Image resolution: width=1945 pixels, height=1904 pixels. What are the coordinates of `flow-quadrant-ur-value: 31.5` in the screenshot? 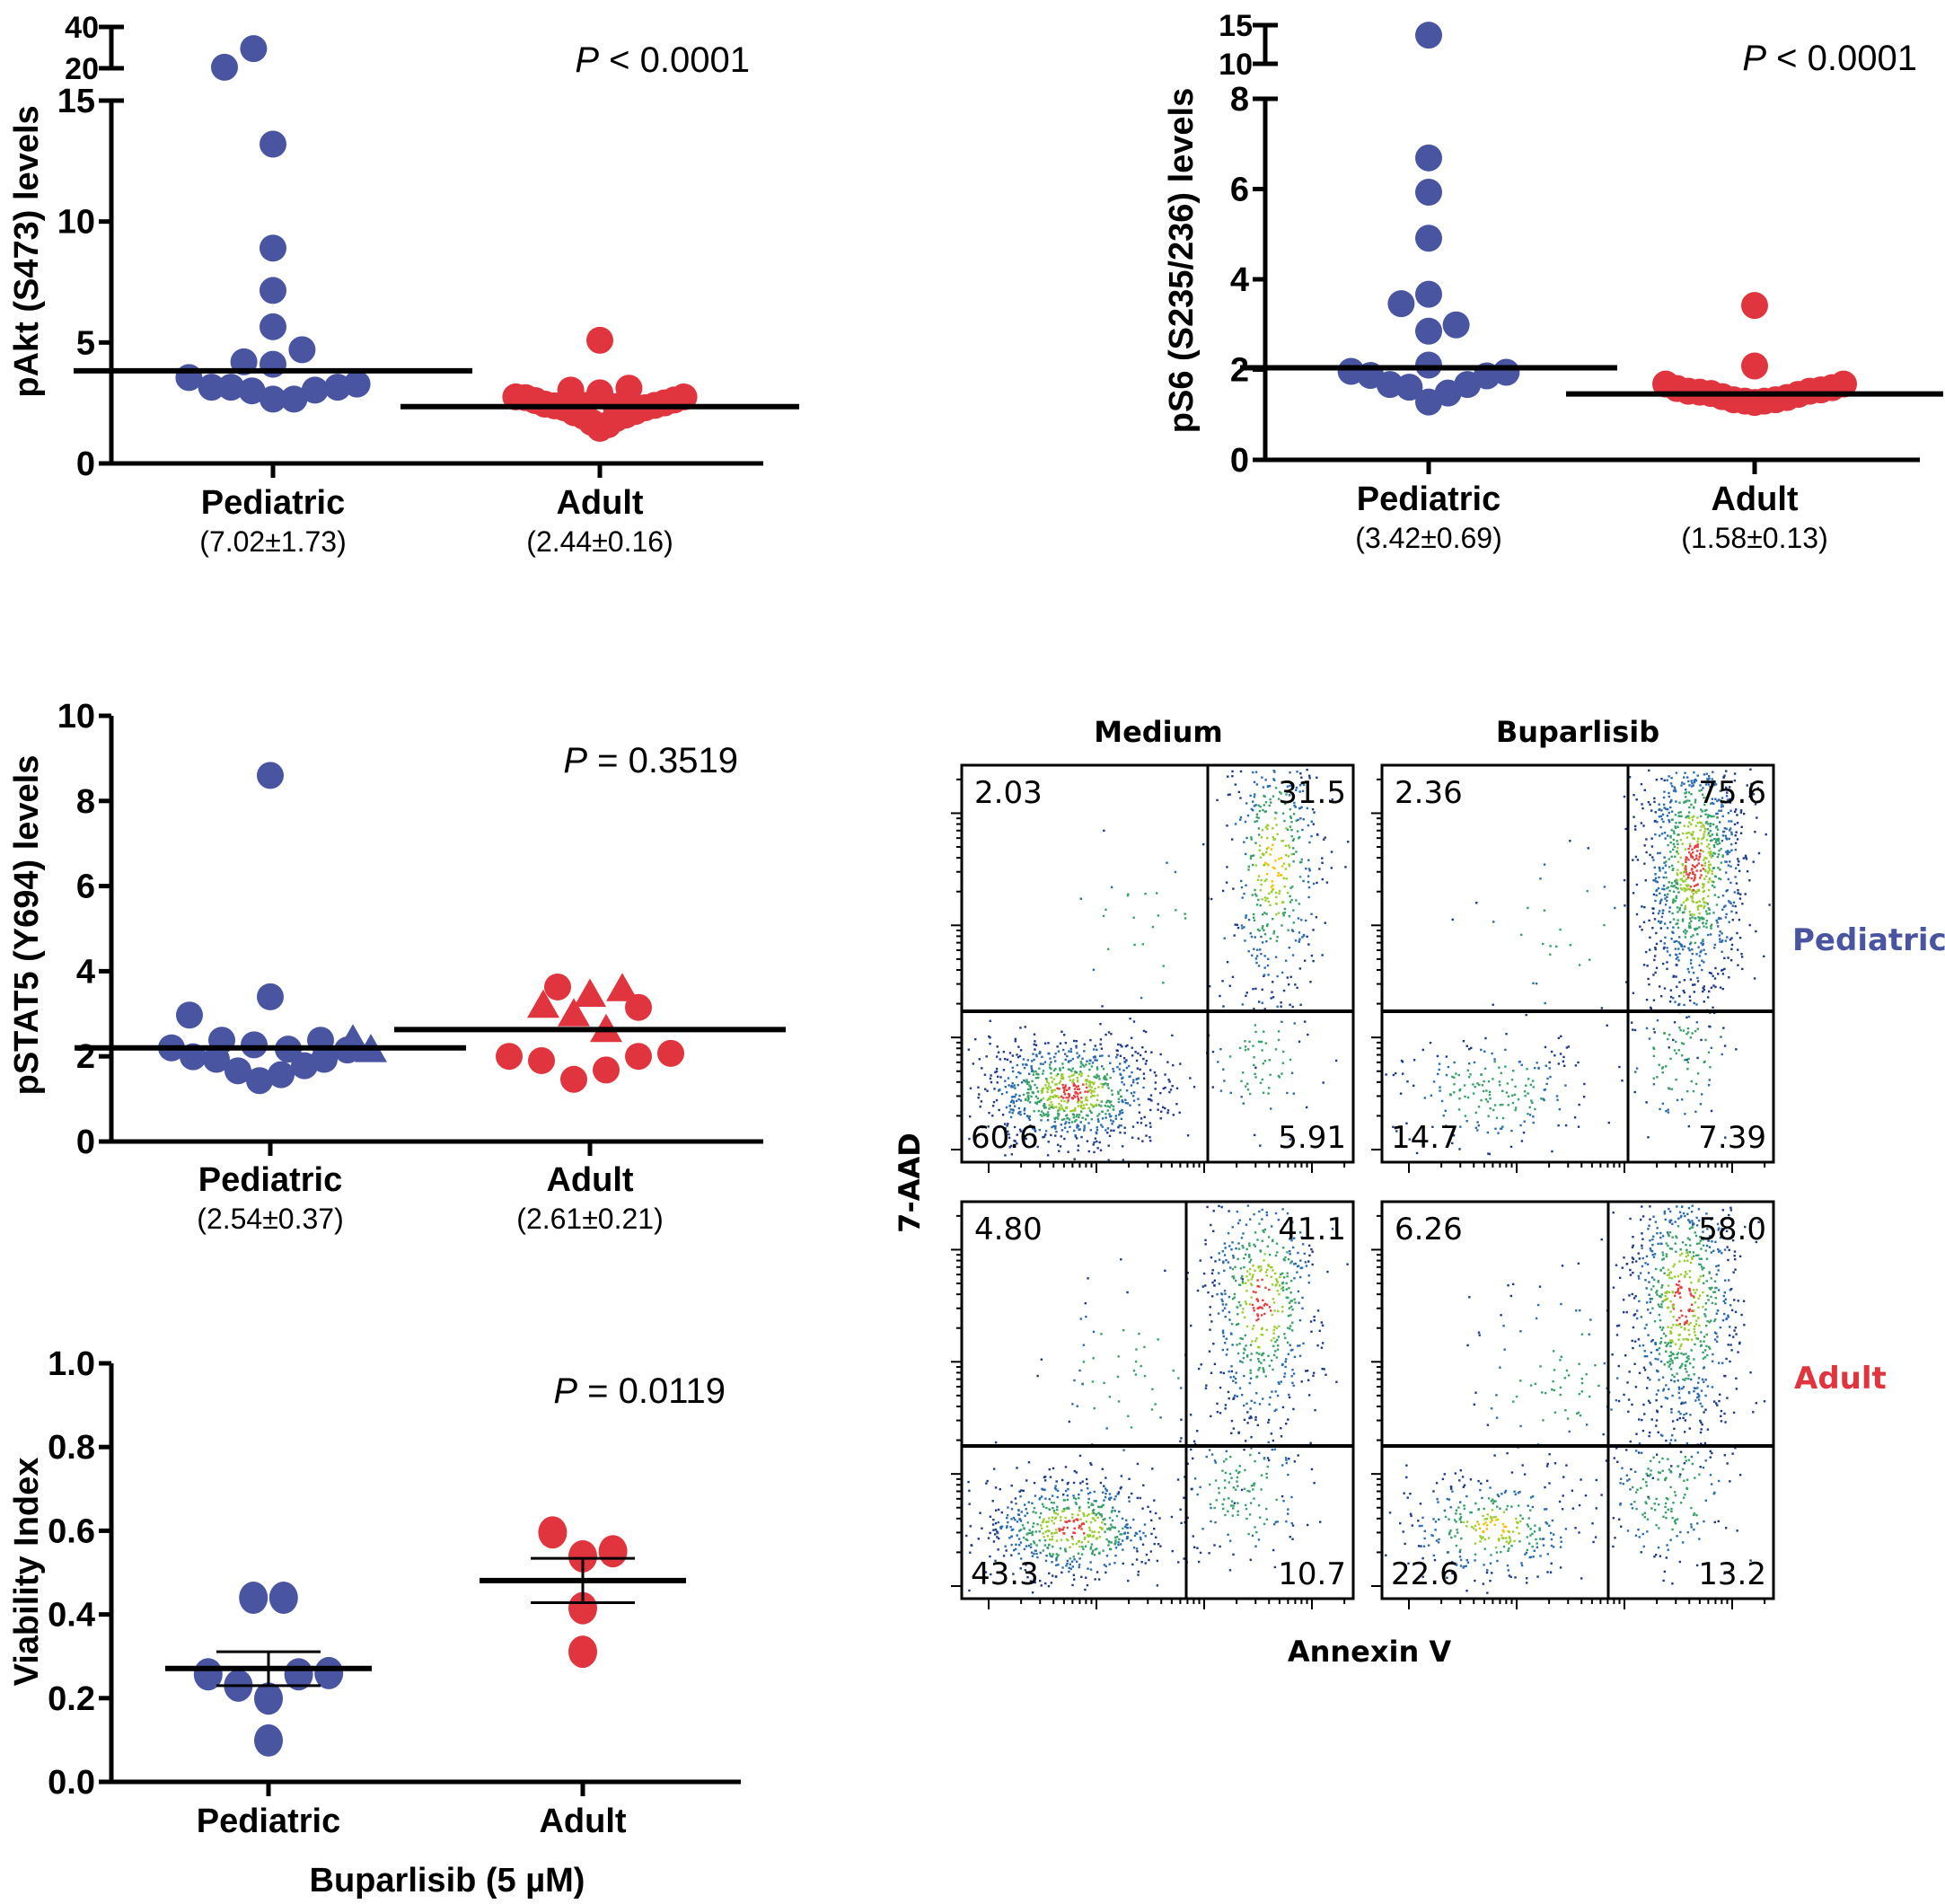 It's located at (1312, 793).